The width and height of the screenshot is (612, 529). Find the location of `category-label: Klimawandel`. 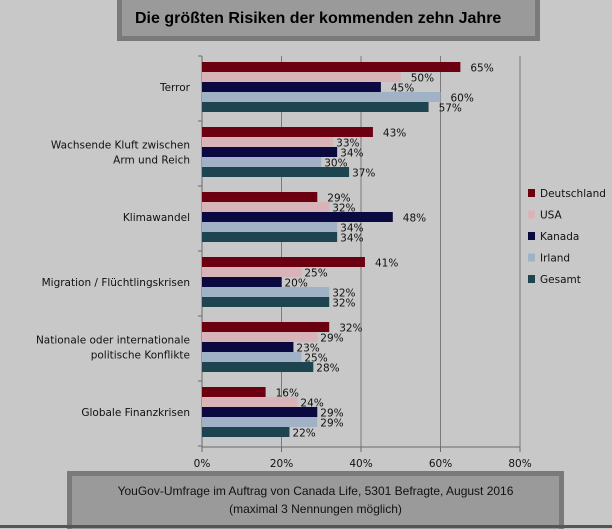

category-label: Klimawandel is located at coordinates (156, 218).